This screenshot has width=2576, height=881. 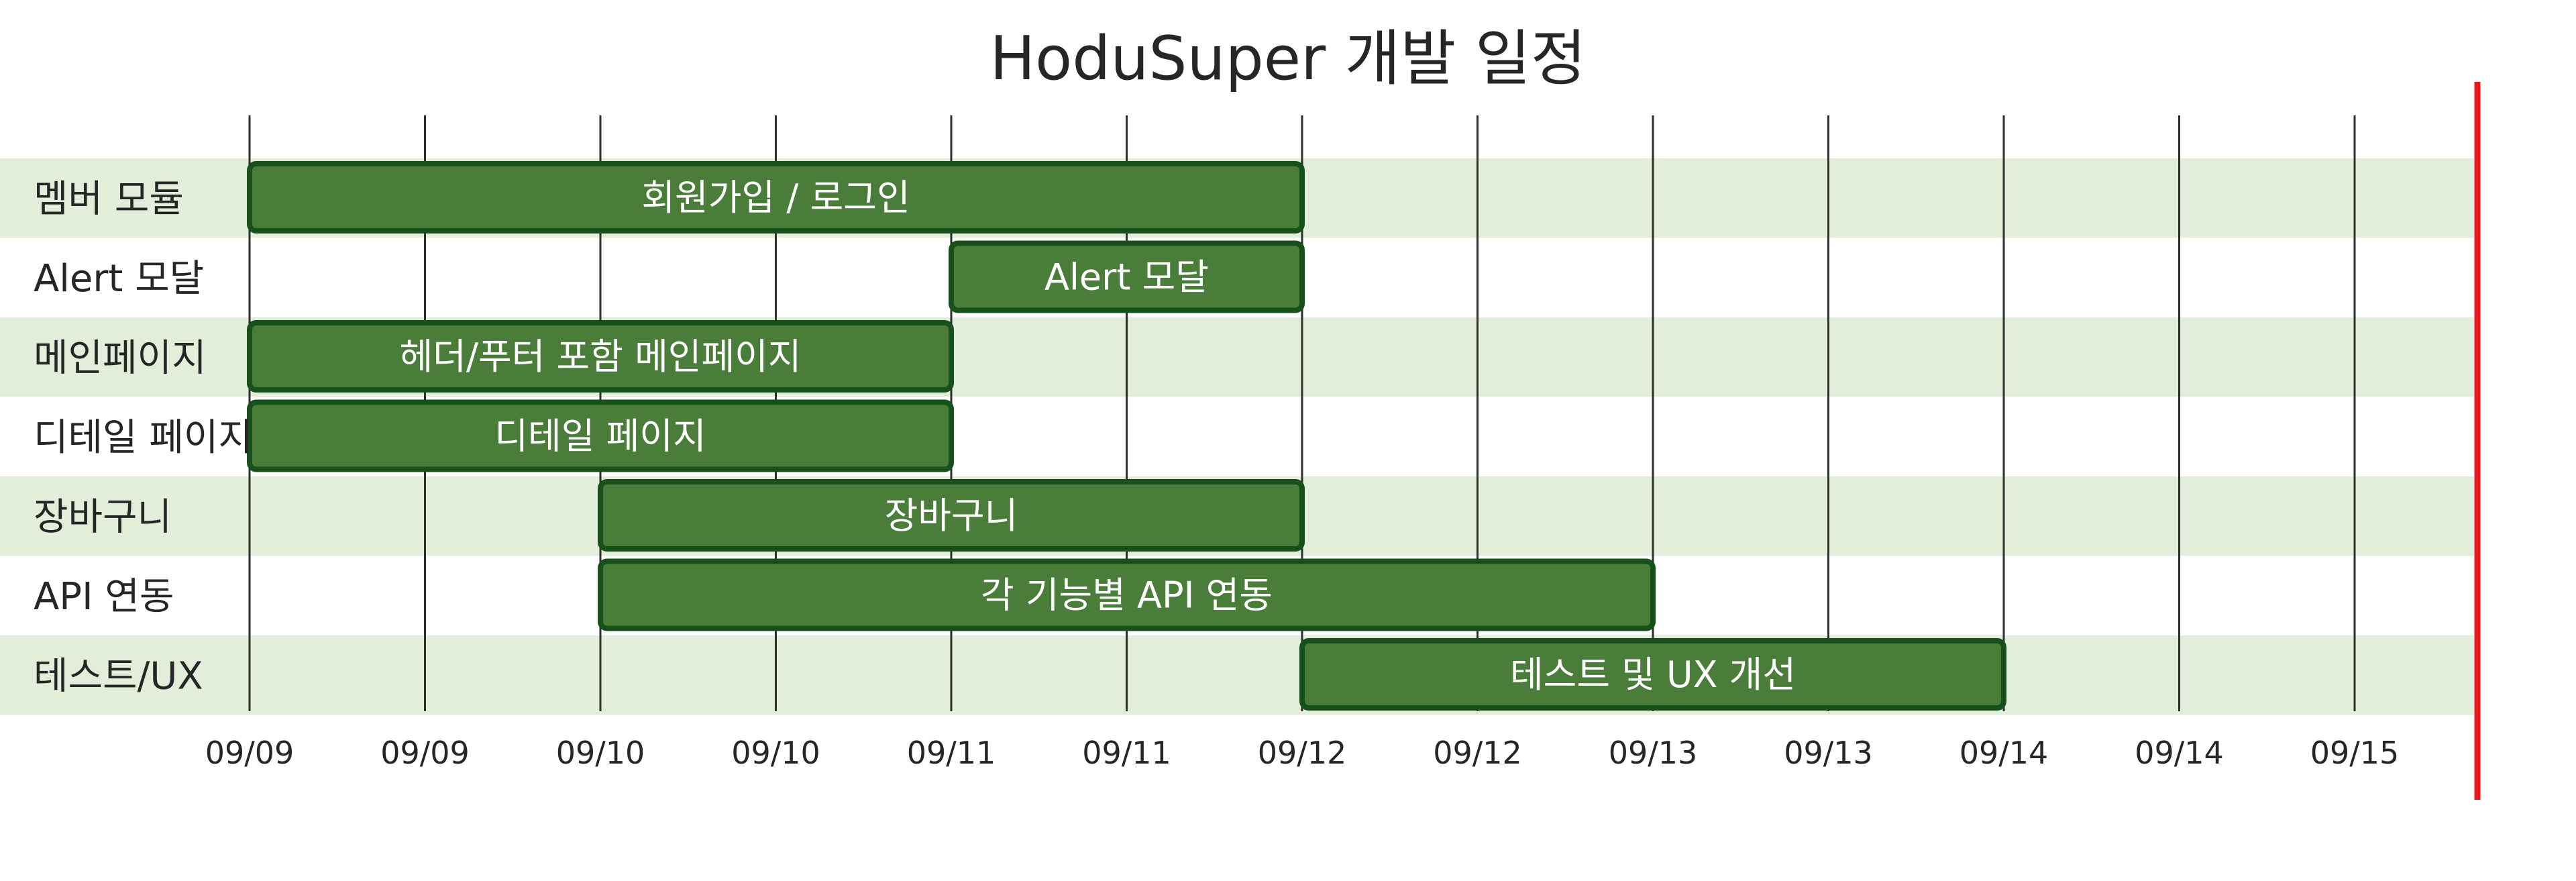 What do you see at coordinates (118, 676) in the screenshot?
I see `row-label: 테스트/UX` at bounding box center [118, 676].